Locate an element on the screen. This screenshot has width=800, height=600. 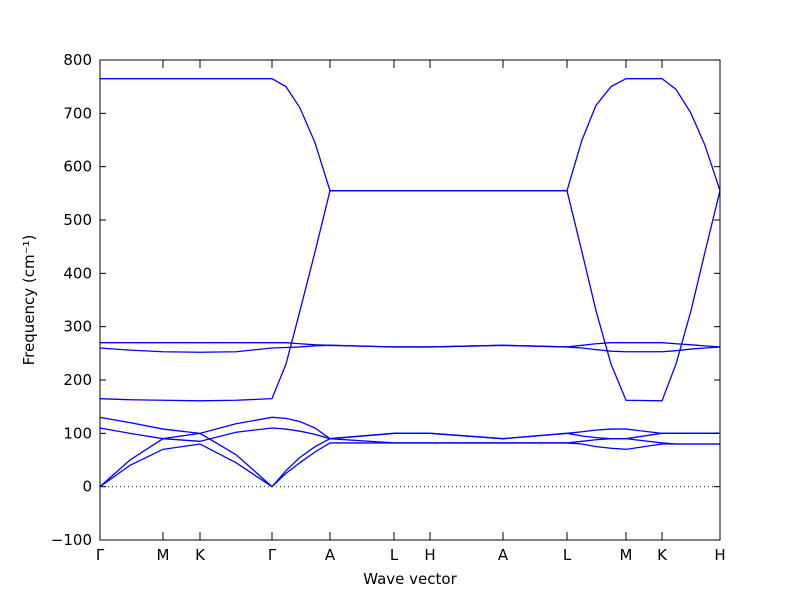
y-axis-label: Frequency (cm⁻¹) is located at coordinates (29, 300).